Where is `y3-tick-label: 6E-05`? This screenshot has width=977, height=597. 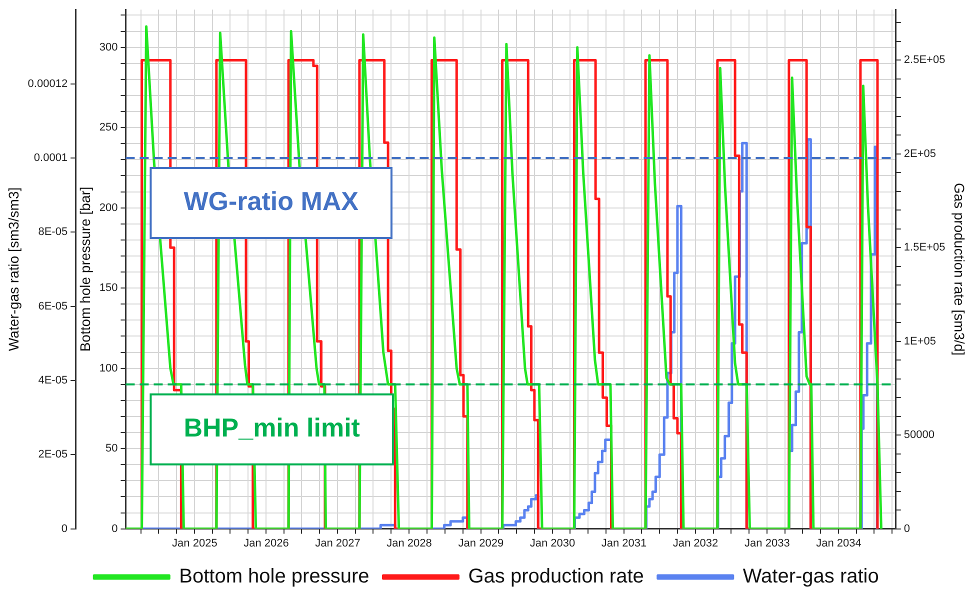 y3-tick-label: 6E-05 is located at coordinates (53, 306).